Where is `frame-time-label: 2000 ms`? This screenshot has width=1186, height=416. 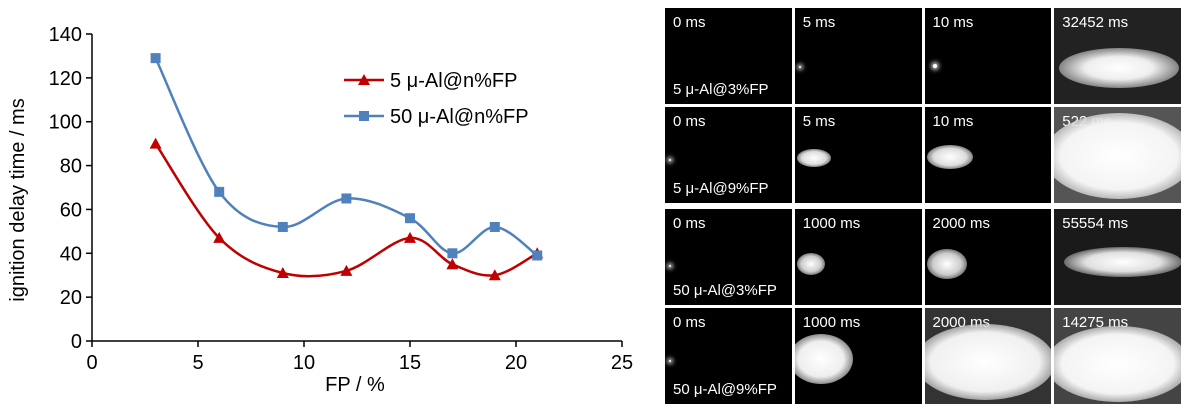 frame-time-label: 2000 ms is located at coordinates (961, 223).